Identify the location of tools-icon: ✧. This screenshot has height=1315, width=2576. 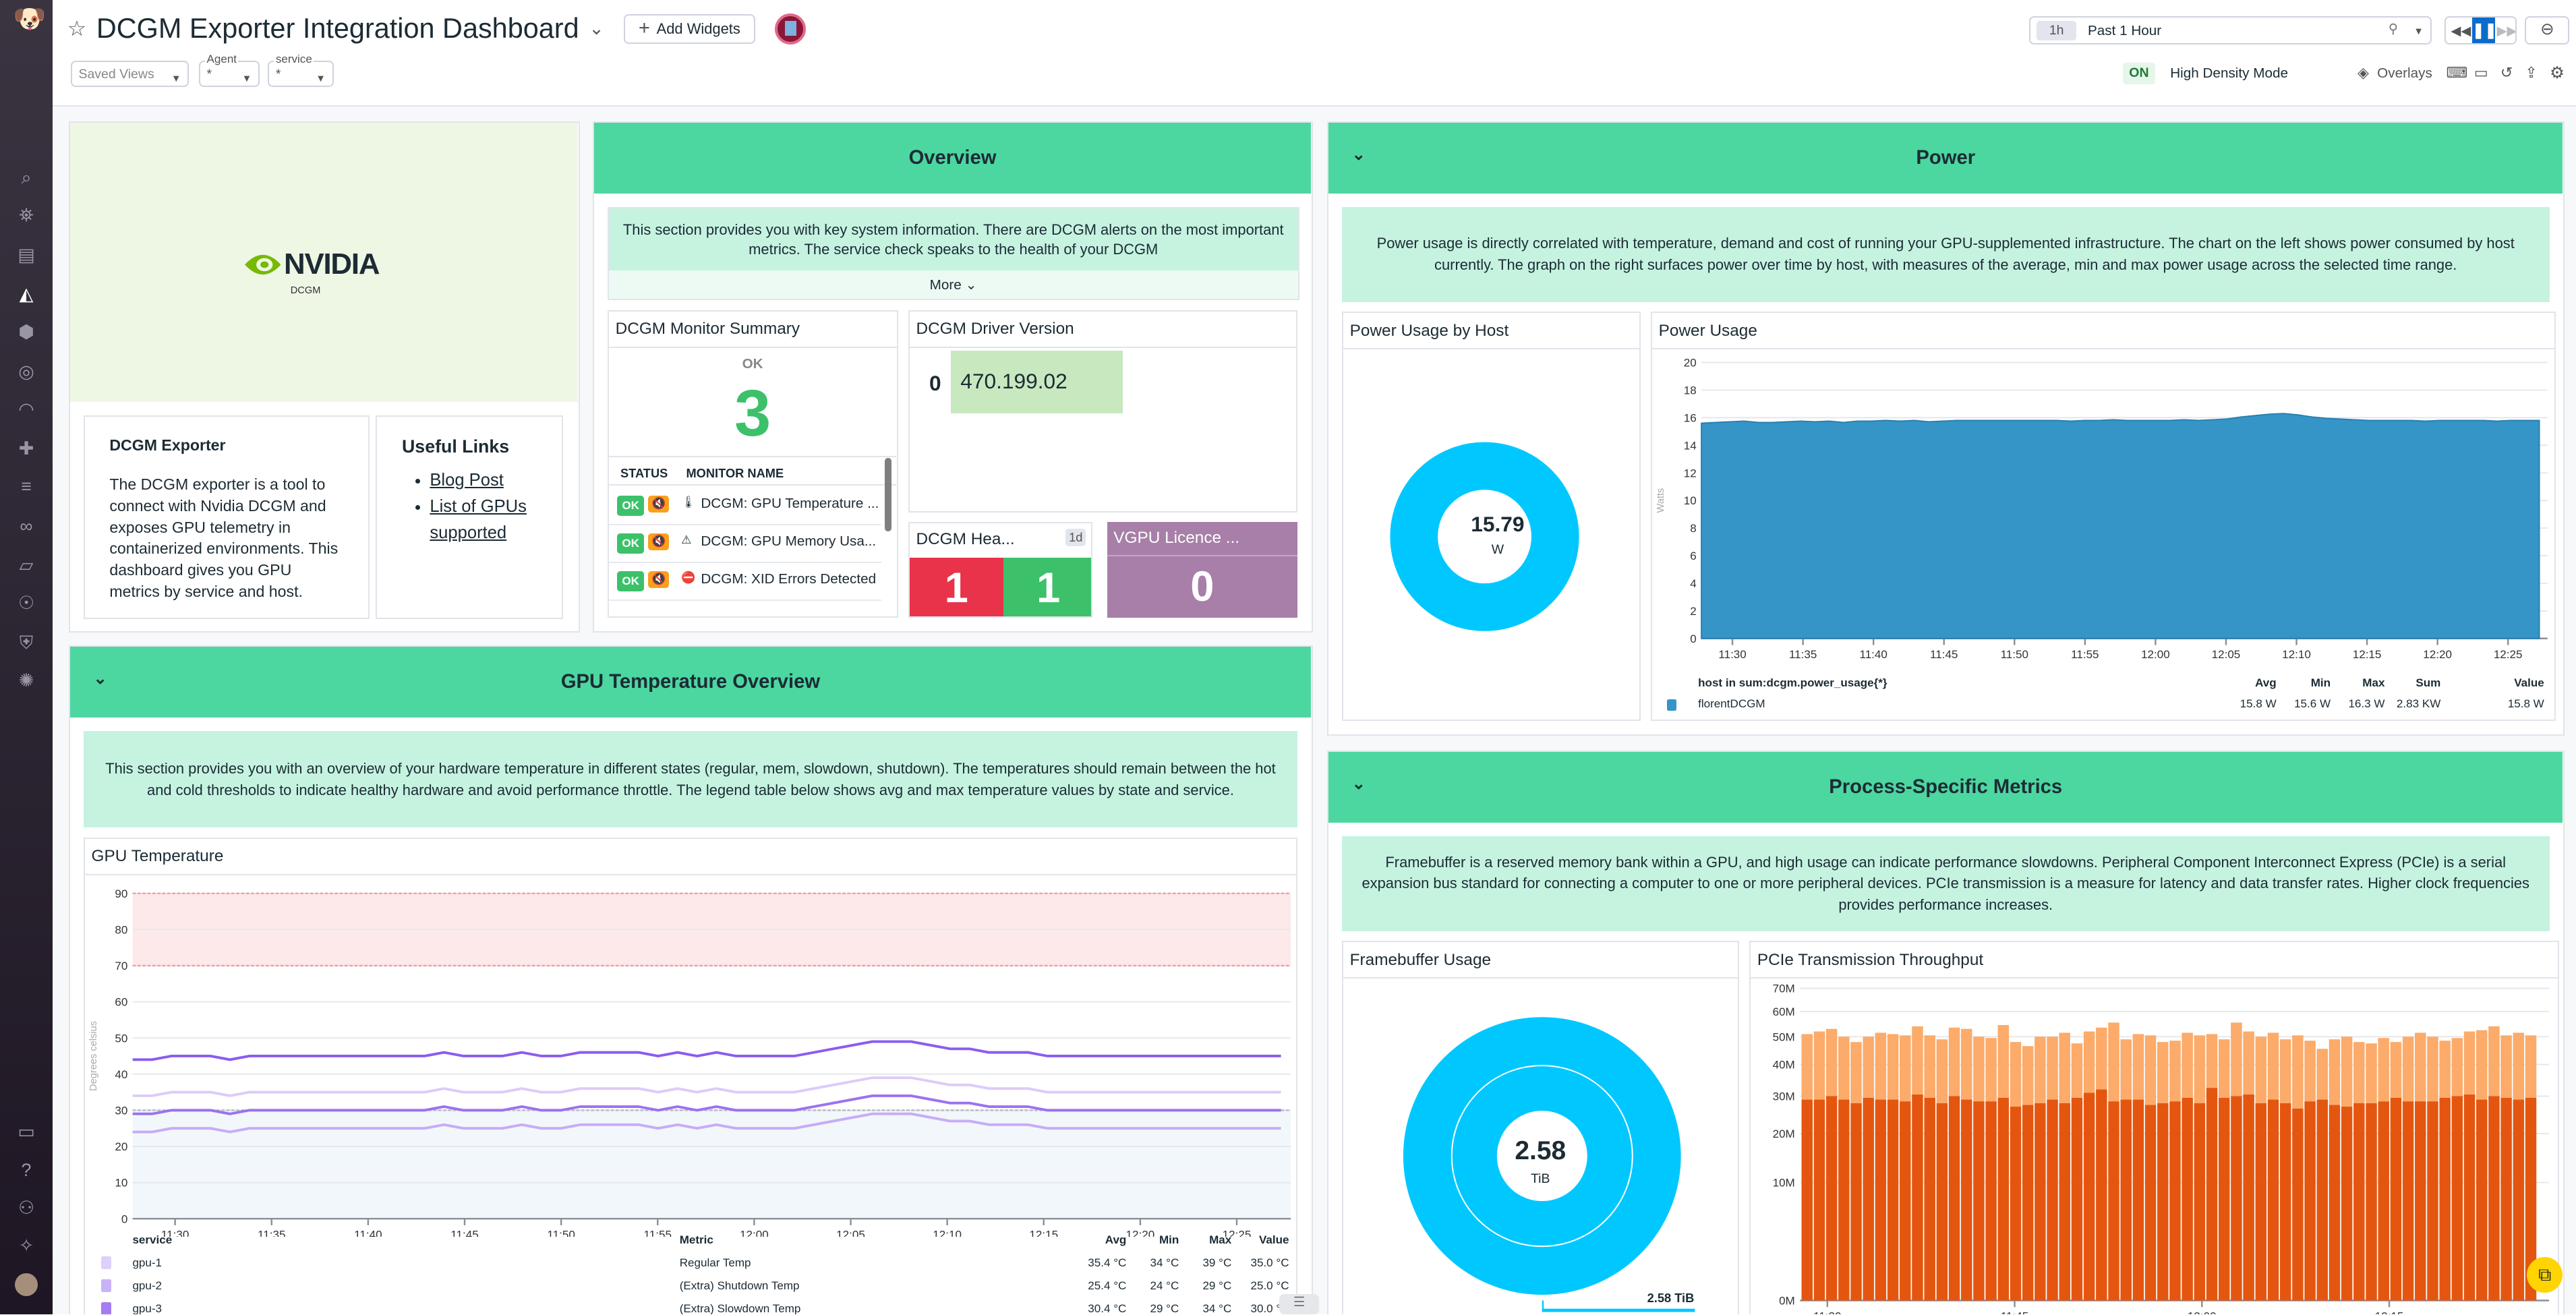
(26, 1245).